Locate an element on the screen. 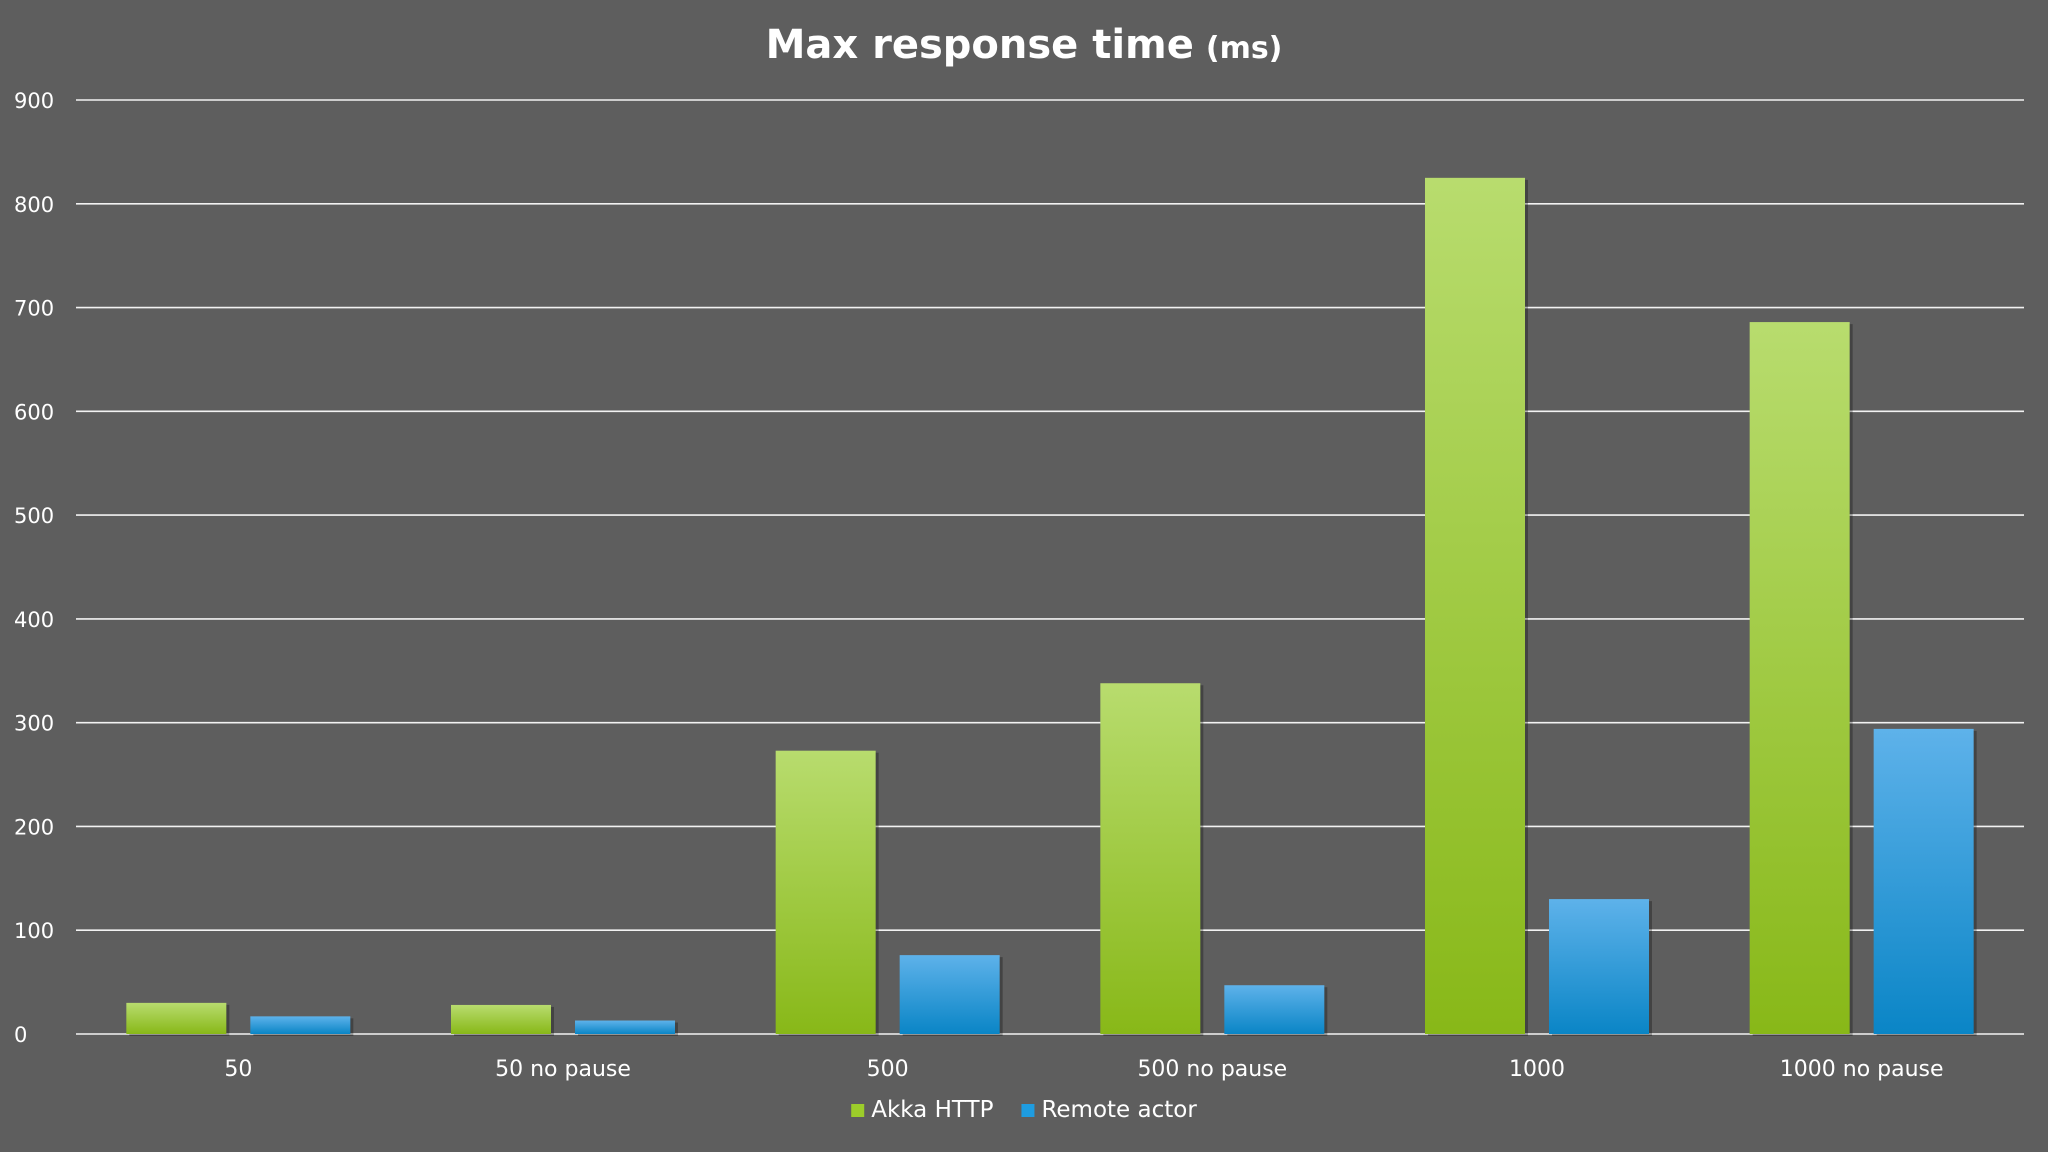 The width and height of the screenshot is (2048, 1152). x-tick-label: 50 is located at coordinates (238, 1069).